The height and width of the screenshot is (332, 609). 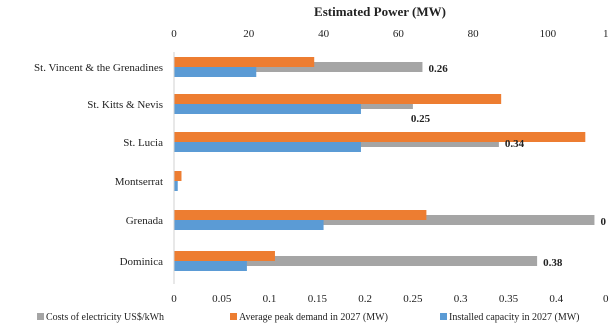 What do you see at coordinates (553, 263) in the screenshot?
I see `cost-data-label: 0.38` at bounding box center [553, 263].